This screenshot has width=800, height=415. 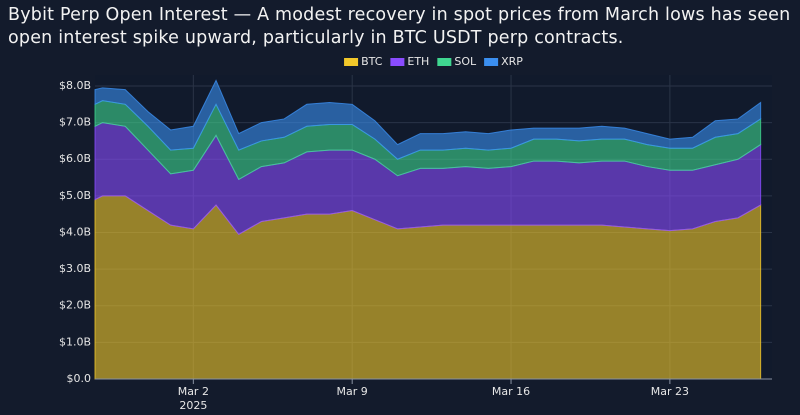 I want to click on x-year-label: 2025, so click(x=193, y=405).